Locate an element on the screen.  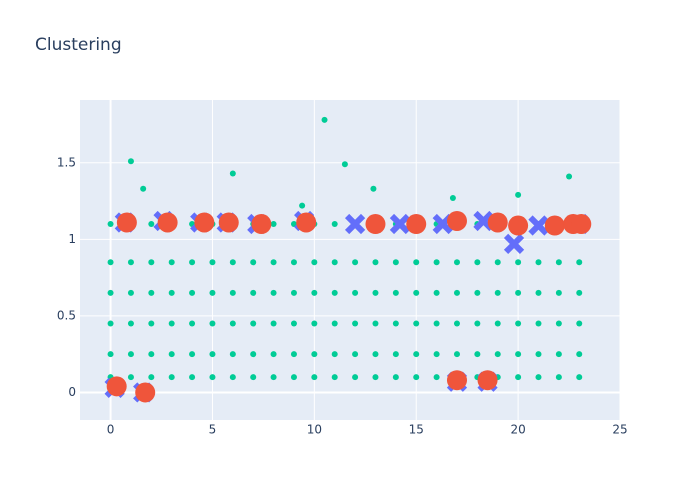
x-tick-label: 10 is located at coordinates (314, 430).